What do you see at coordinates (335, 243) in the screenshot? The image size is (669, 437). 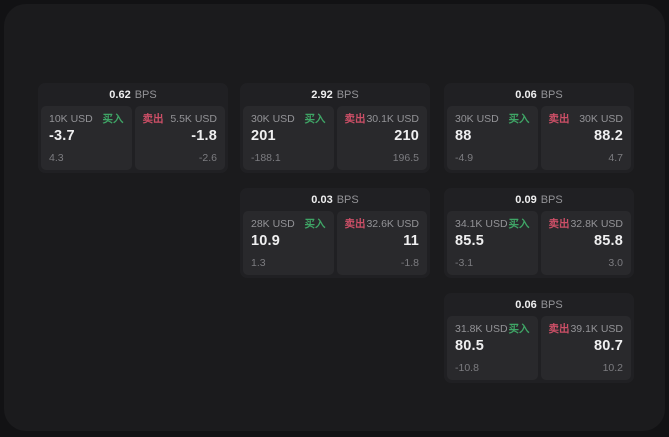 I see `card-body: 28K USD 买入 10.9 1.3 卖出 32.6K USD 11 -1.8` at bounding box center [335, 243].